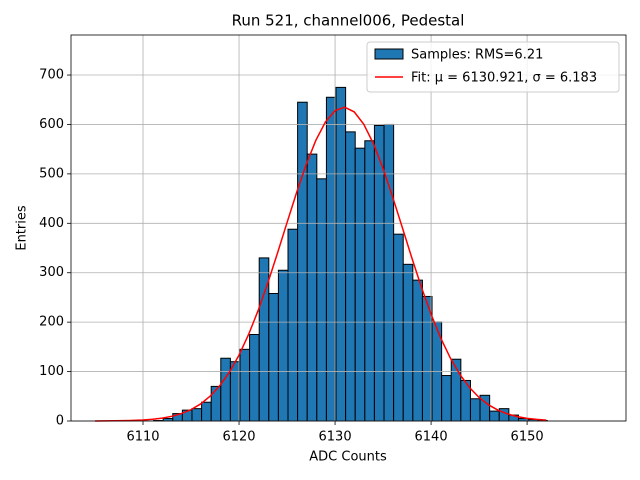 The width and height of the screenshot is (640, 480). What do you see at coordinates (51, 173) in the screenshot?
I see `y-tick-label: 500` at bounding box center [51, 173].